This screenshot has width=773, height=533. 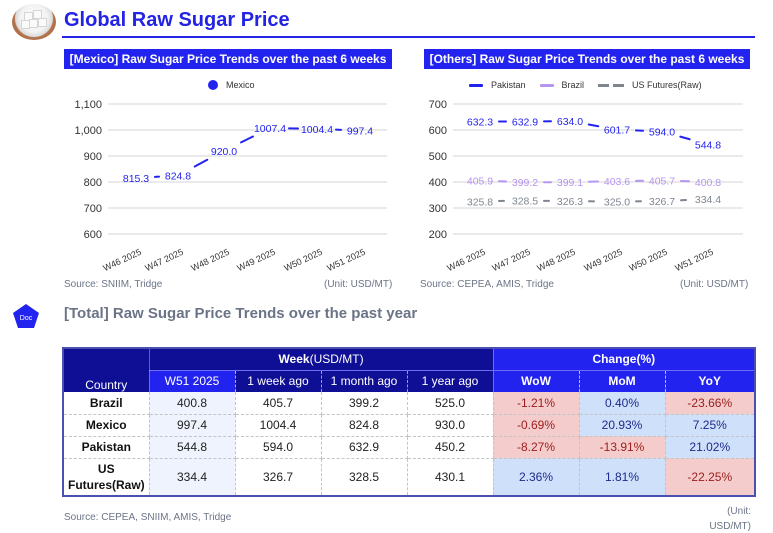 I want to click on data-label-mexico: 1004.4, so click(x=317, y=130).